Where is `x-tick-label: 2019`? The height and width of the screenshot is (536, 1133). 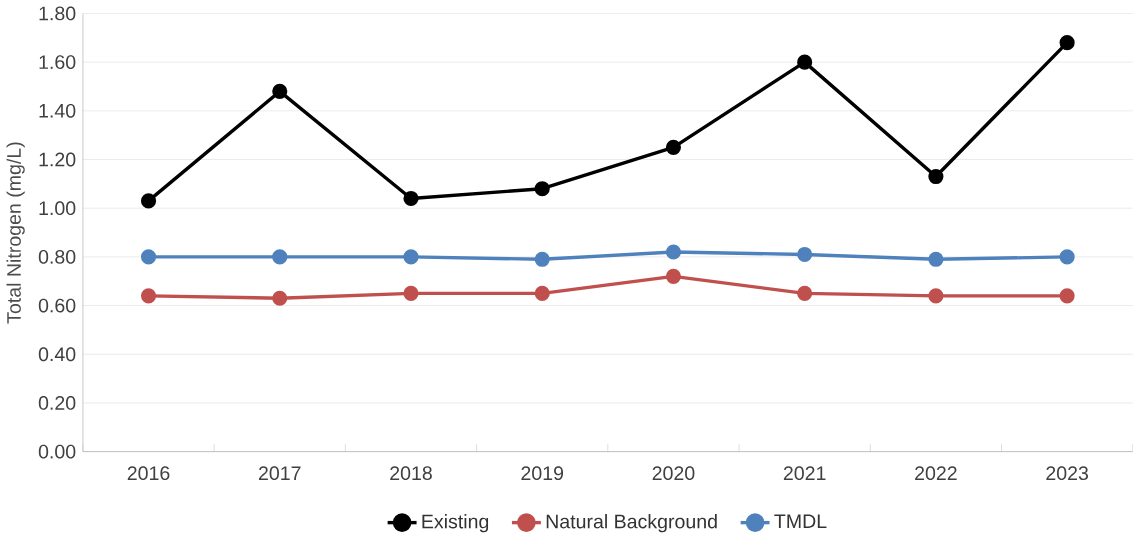 x-tick-label: 2019 is located at coordinates (542, 473).